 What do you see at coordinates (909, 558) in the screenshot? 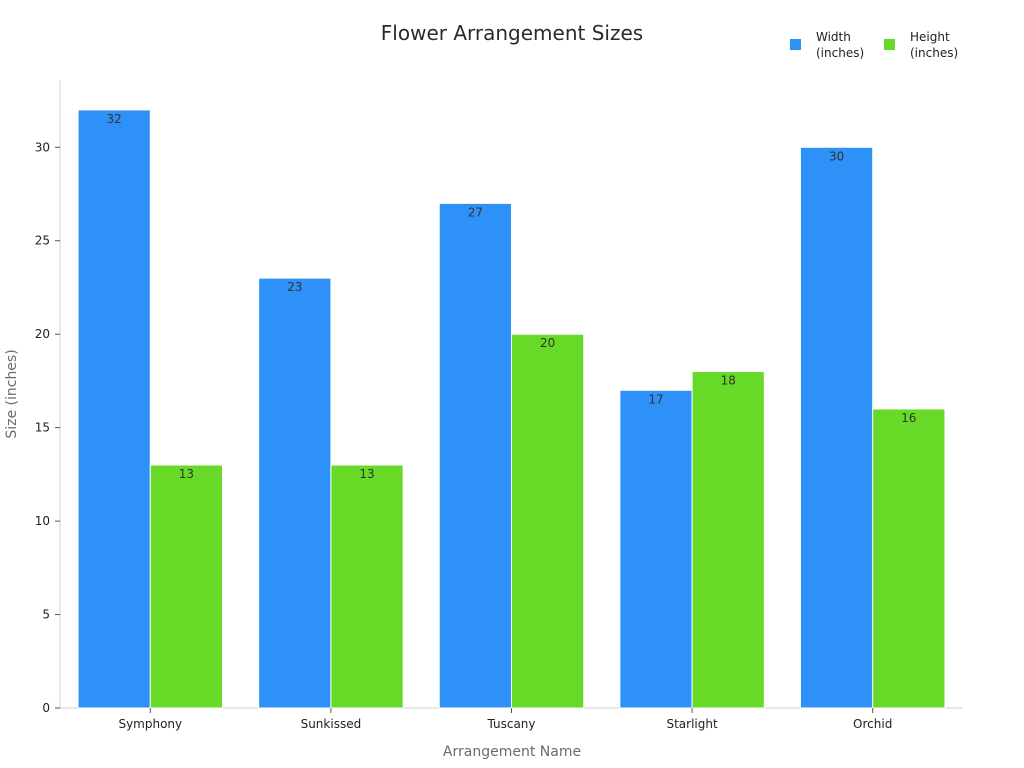
I see `bar-height-orchid` at bounding box center [909, 558].